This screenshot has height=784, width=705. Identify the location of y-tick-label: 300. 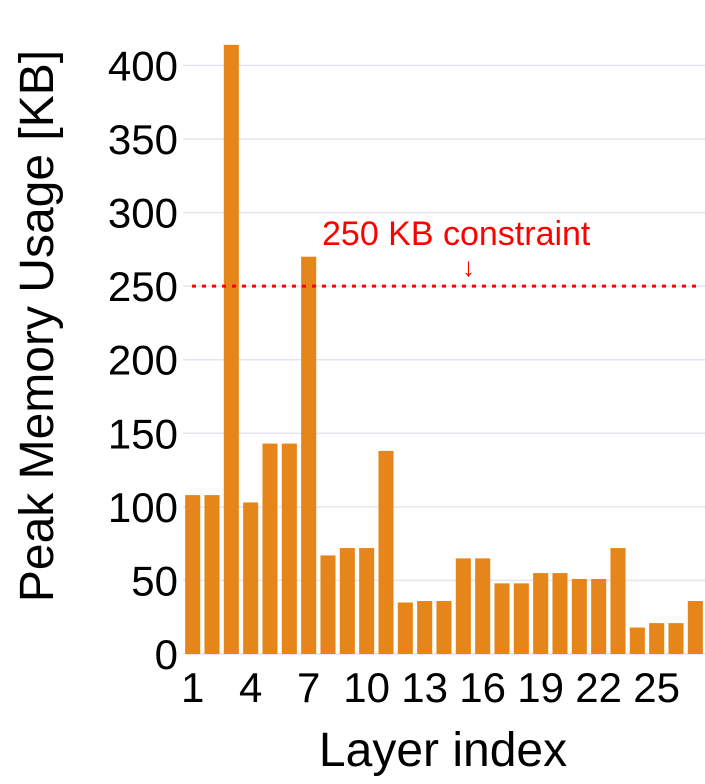
(143, 213).